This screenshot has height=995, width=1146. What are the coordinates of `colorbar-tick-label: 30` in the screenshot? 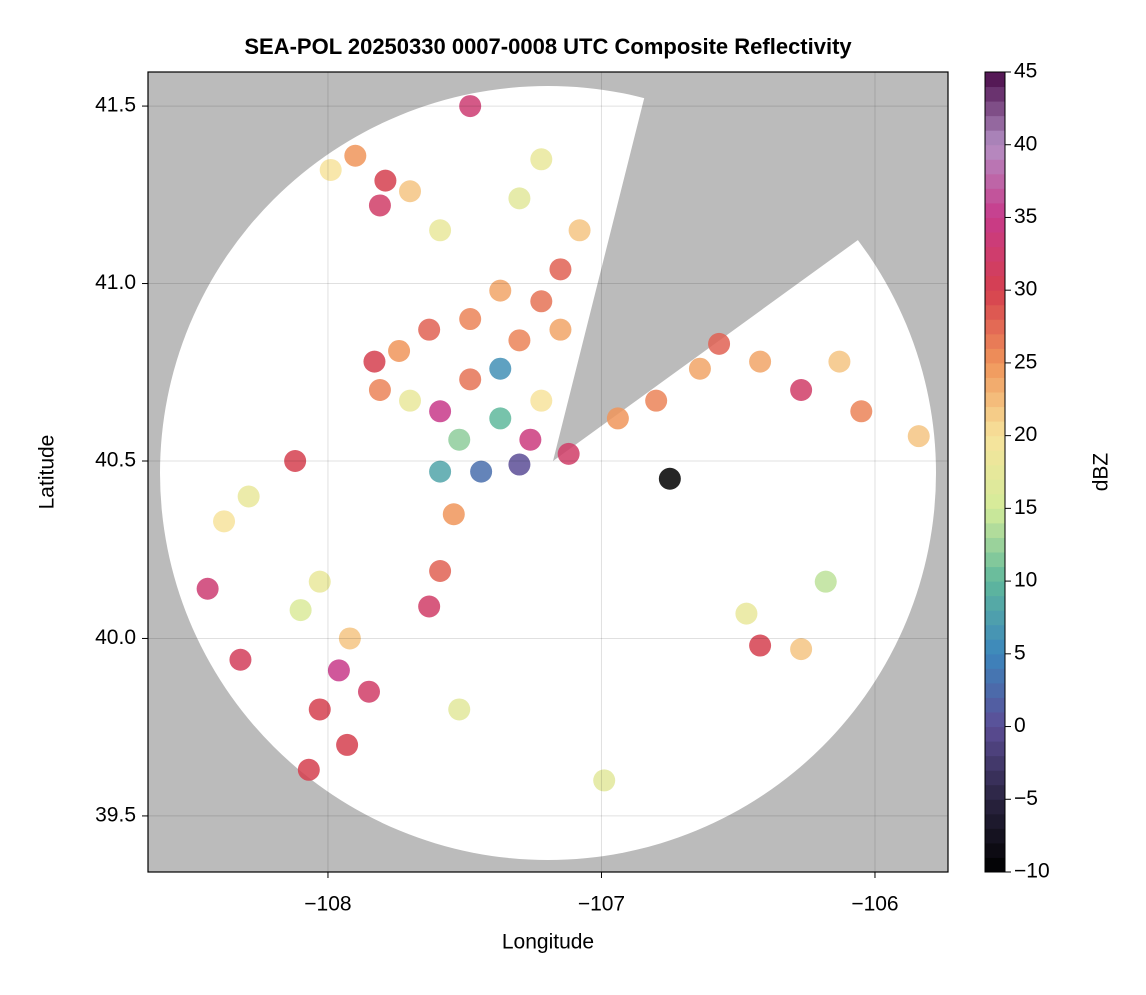 It's located at (1025, 289).